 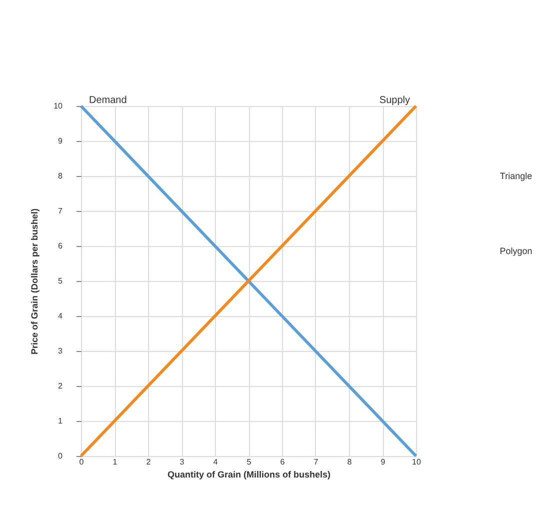 What do you see at coordinates (35, 281) in the screenshot?
I see `y-axis-title: Price of Grain (Dollars per bushel)` at bounding box center [35, 281].